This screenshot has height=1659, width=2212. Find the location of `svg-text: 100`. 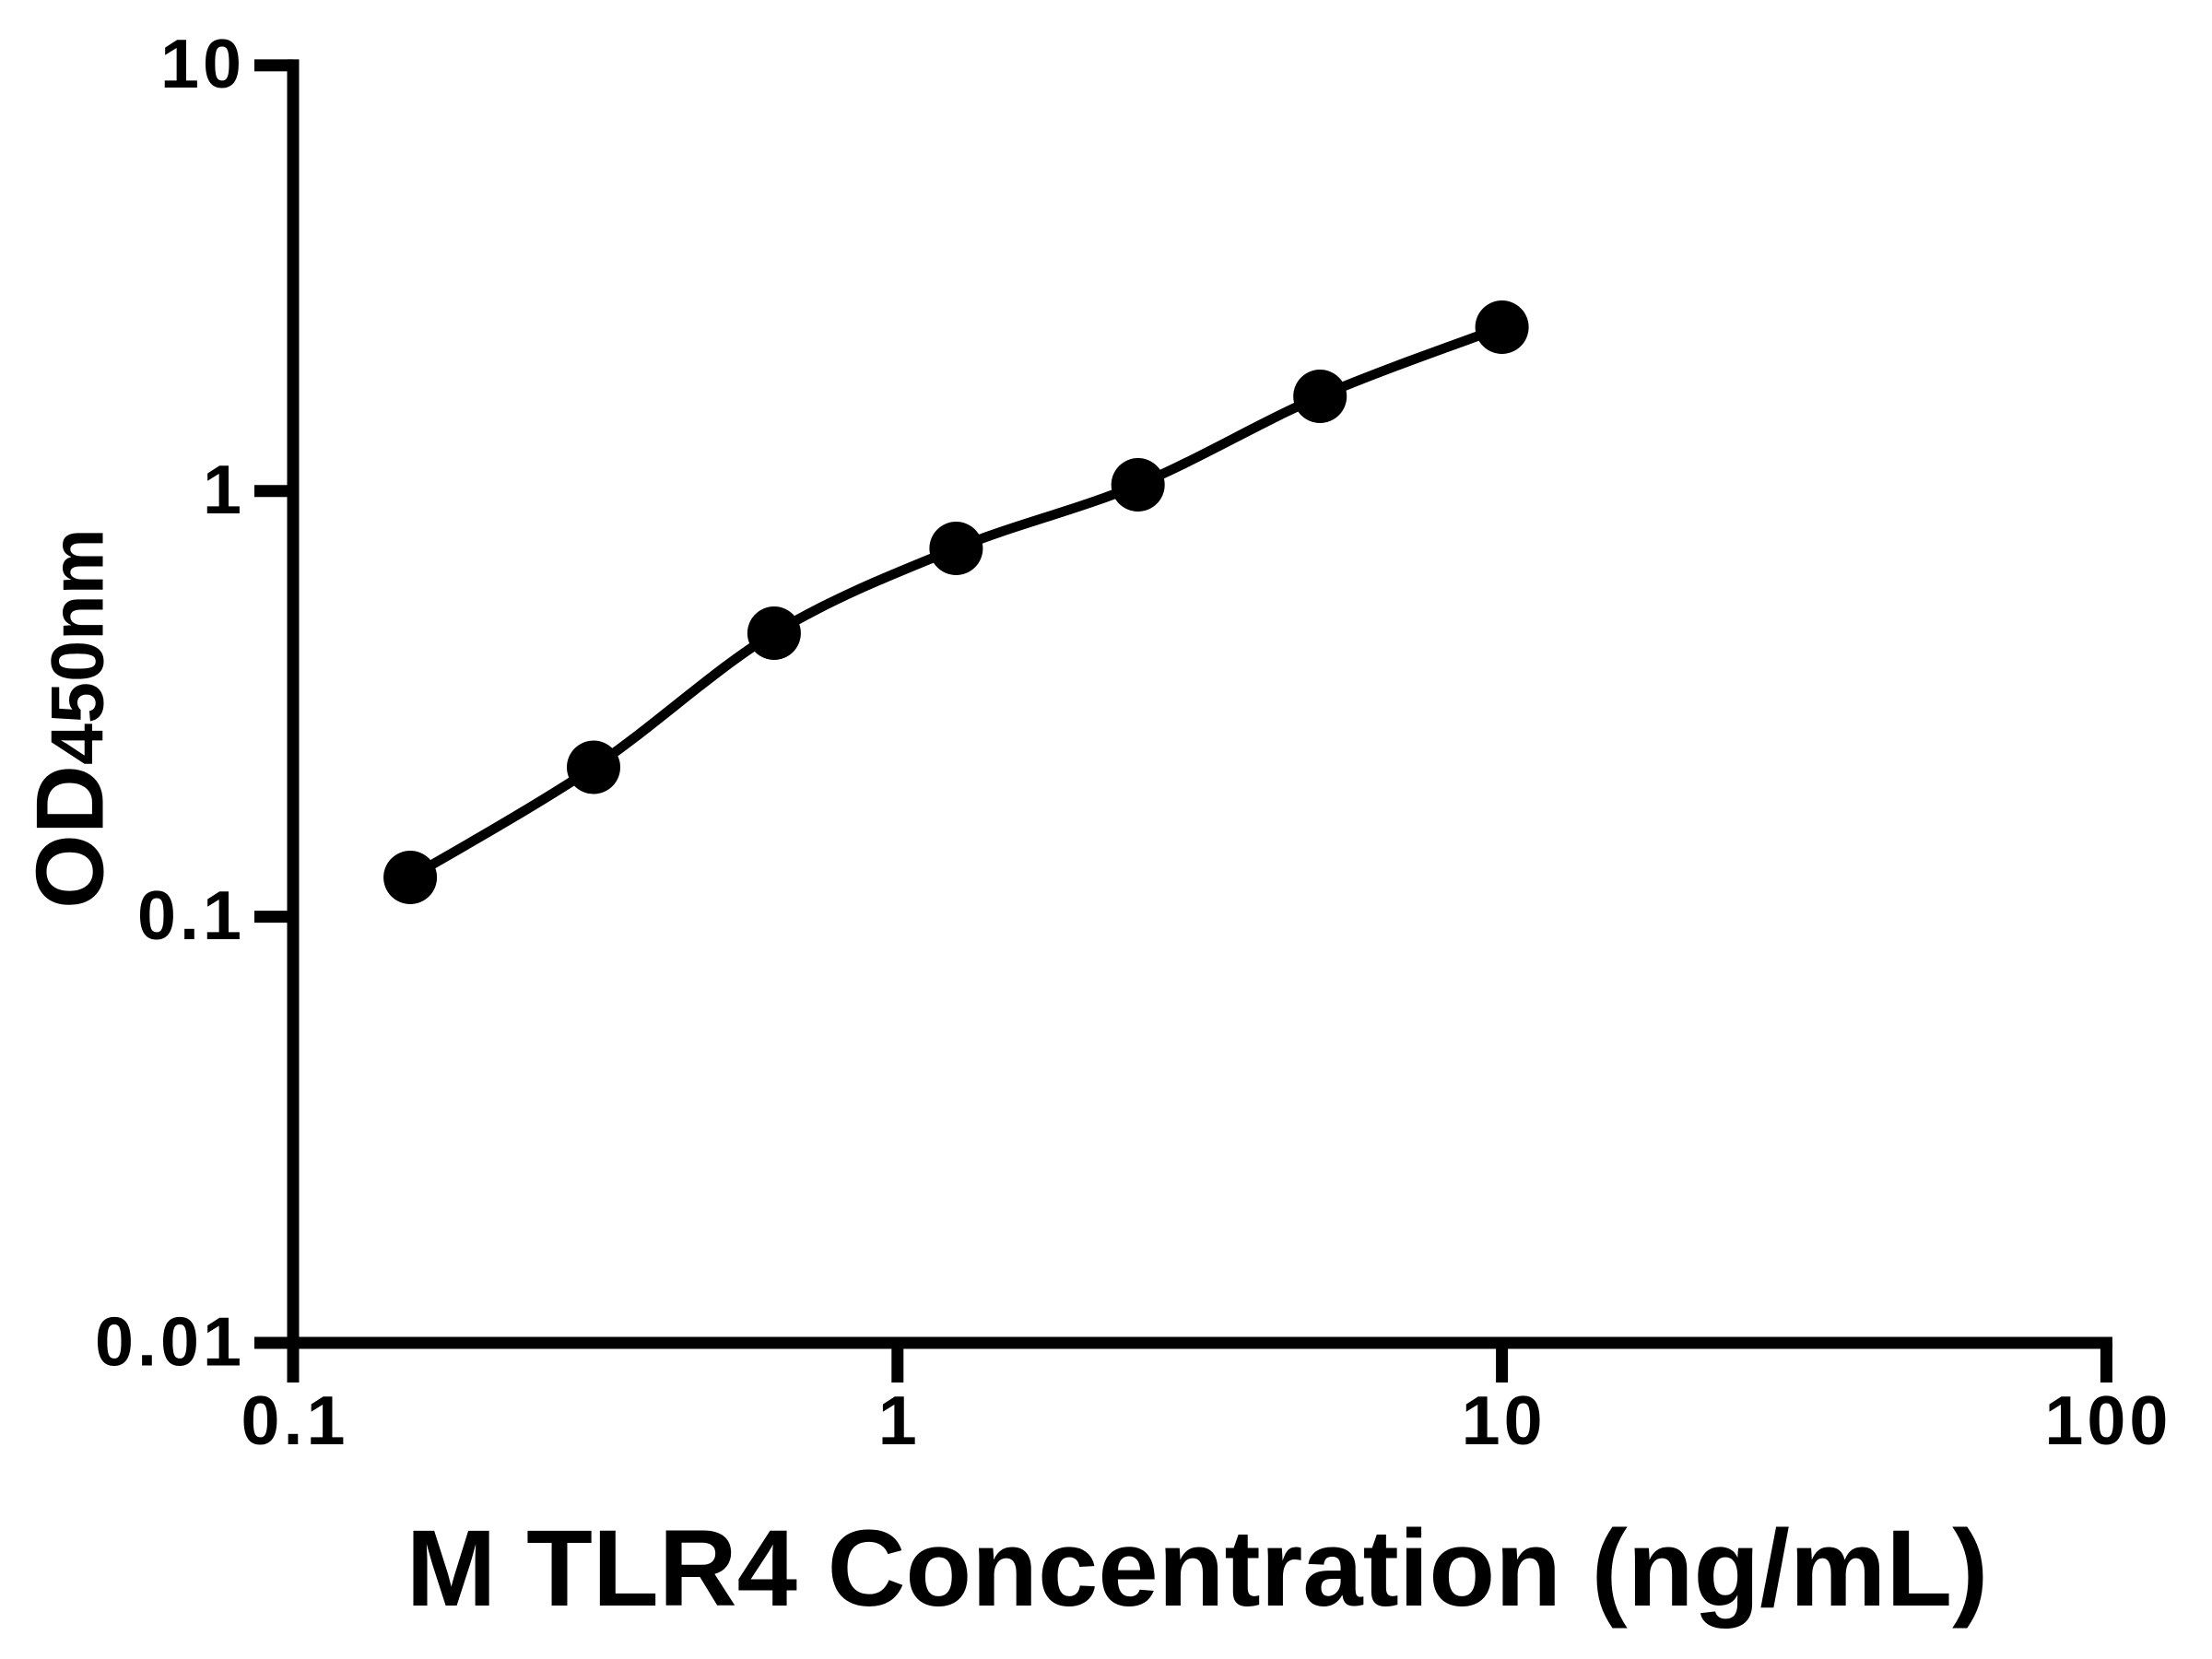

svg-text: 100 is located at coordinates (2107, 1420).